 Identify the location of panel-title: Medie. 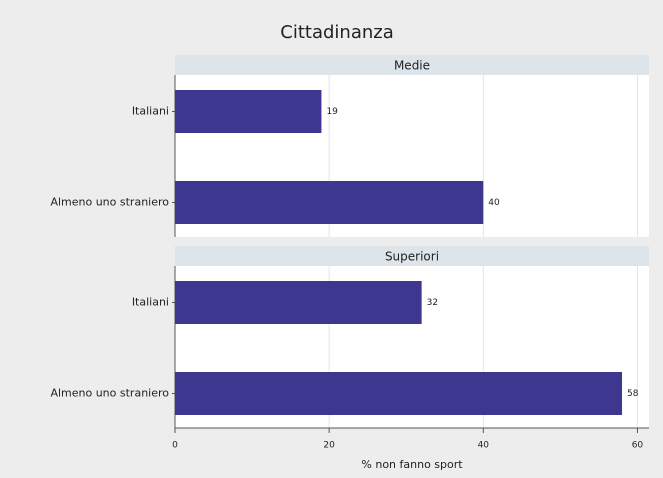
(412, 66).